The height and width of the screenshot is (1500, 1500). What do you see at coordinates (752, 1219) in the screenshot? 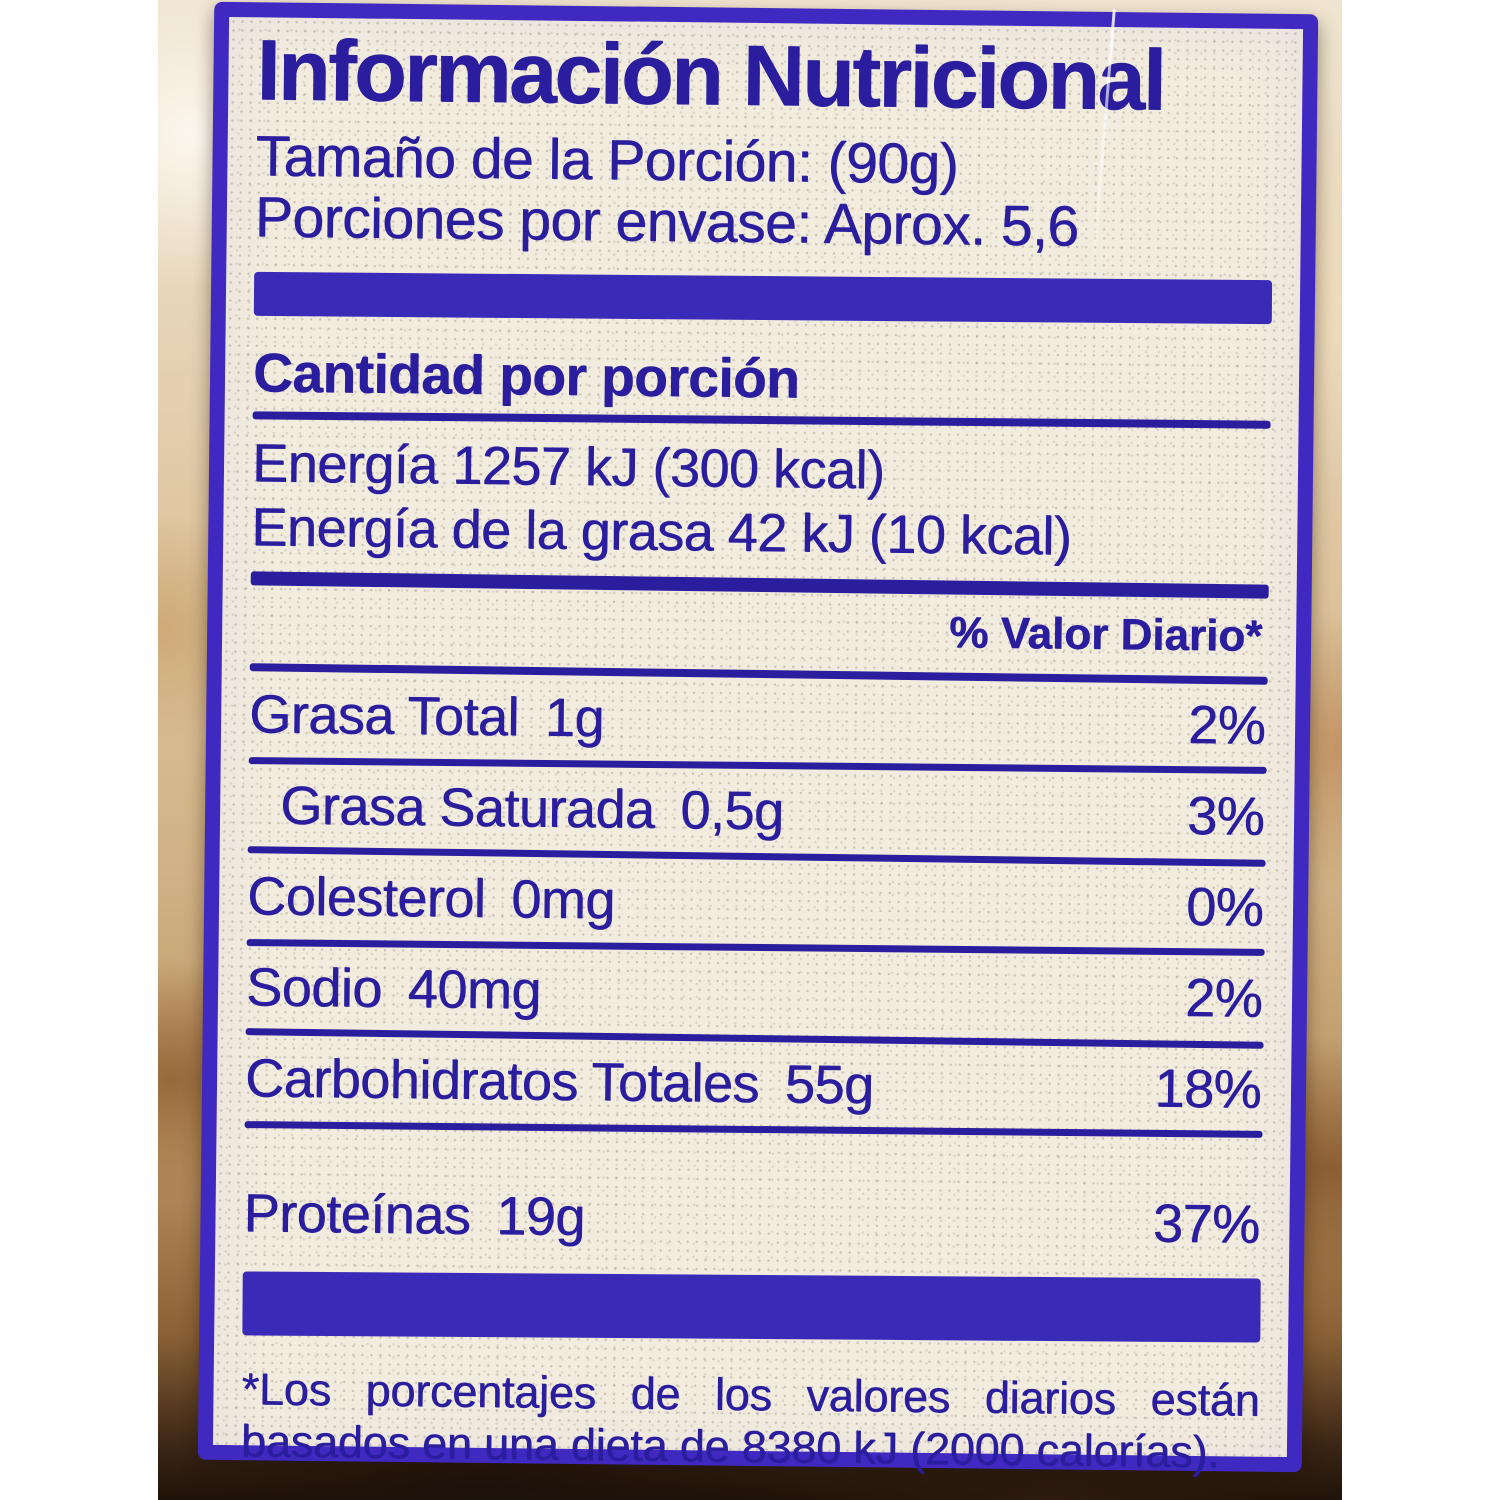
I see `nutrient-row-protein: Proteínas 19g 37%` at bounding box center [752, 1219].